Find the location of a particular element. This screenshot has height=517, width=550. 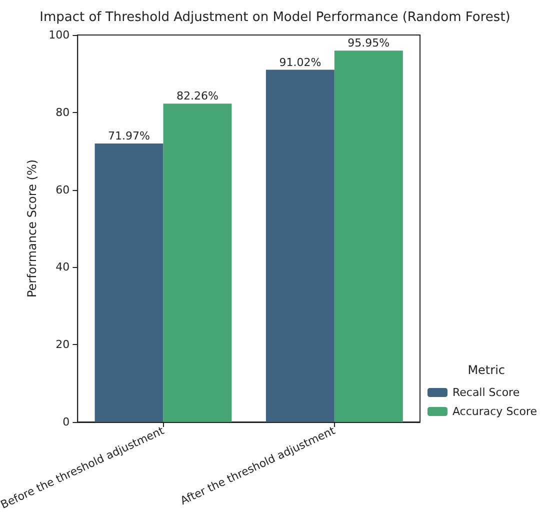

data-label: 91.02% is located at coordinates (300, 62).